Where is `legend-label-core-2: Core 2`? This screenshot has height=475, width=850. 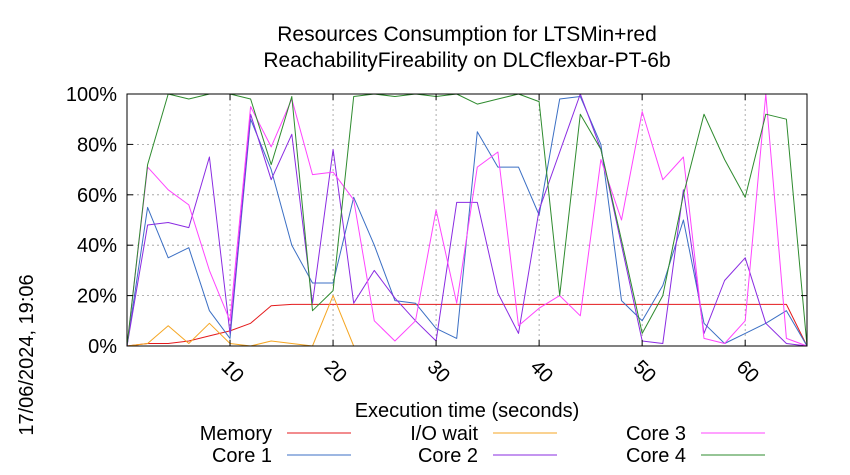
legend-label-core-2: Core 2 is located at coordinates (448, 456).